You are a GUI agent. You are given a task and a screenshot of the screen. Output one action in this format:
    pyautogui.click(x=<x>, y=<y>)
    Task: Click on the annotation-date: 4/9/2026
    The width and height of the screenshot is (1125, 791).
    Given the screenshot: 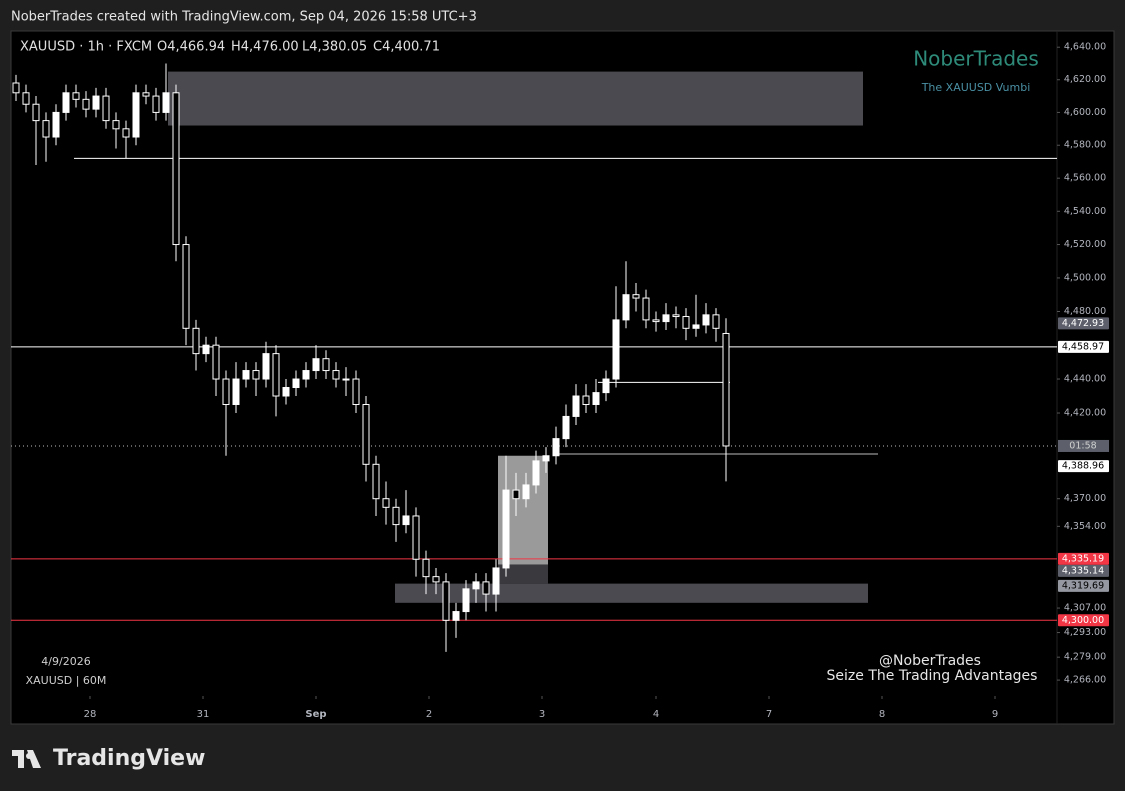 What is the action you would take?
    pyautogui.click(x=65, y=661)
    